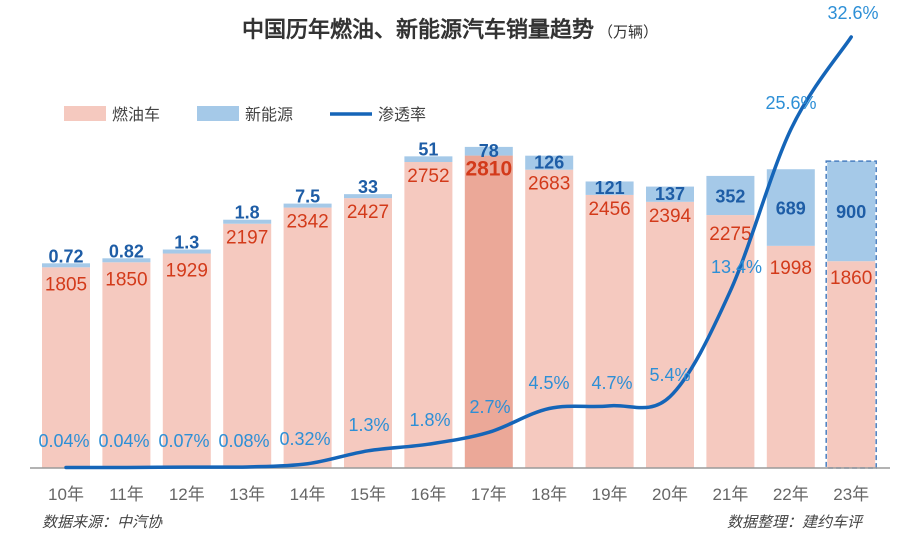  What do you see at coordinates (65, 256) in the screenshot?
I see `nev-value-label: 0.72` at bounding box center [65, 256].